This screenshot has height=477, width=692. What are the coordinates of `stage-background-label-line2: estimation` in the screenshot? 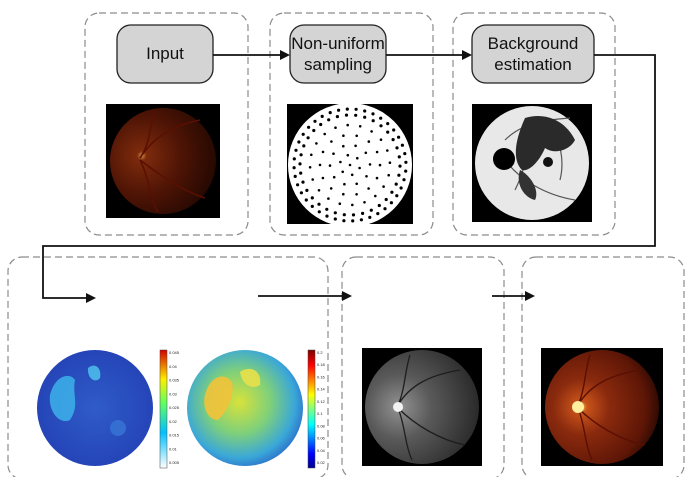 It's located at (532, 64).